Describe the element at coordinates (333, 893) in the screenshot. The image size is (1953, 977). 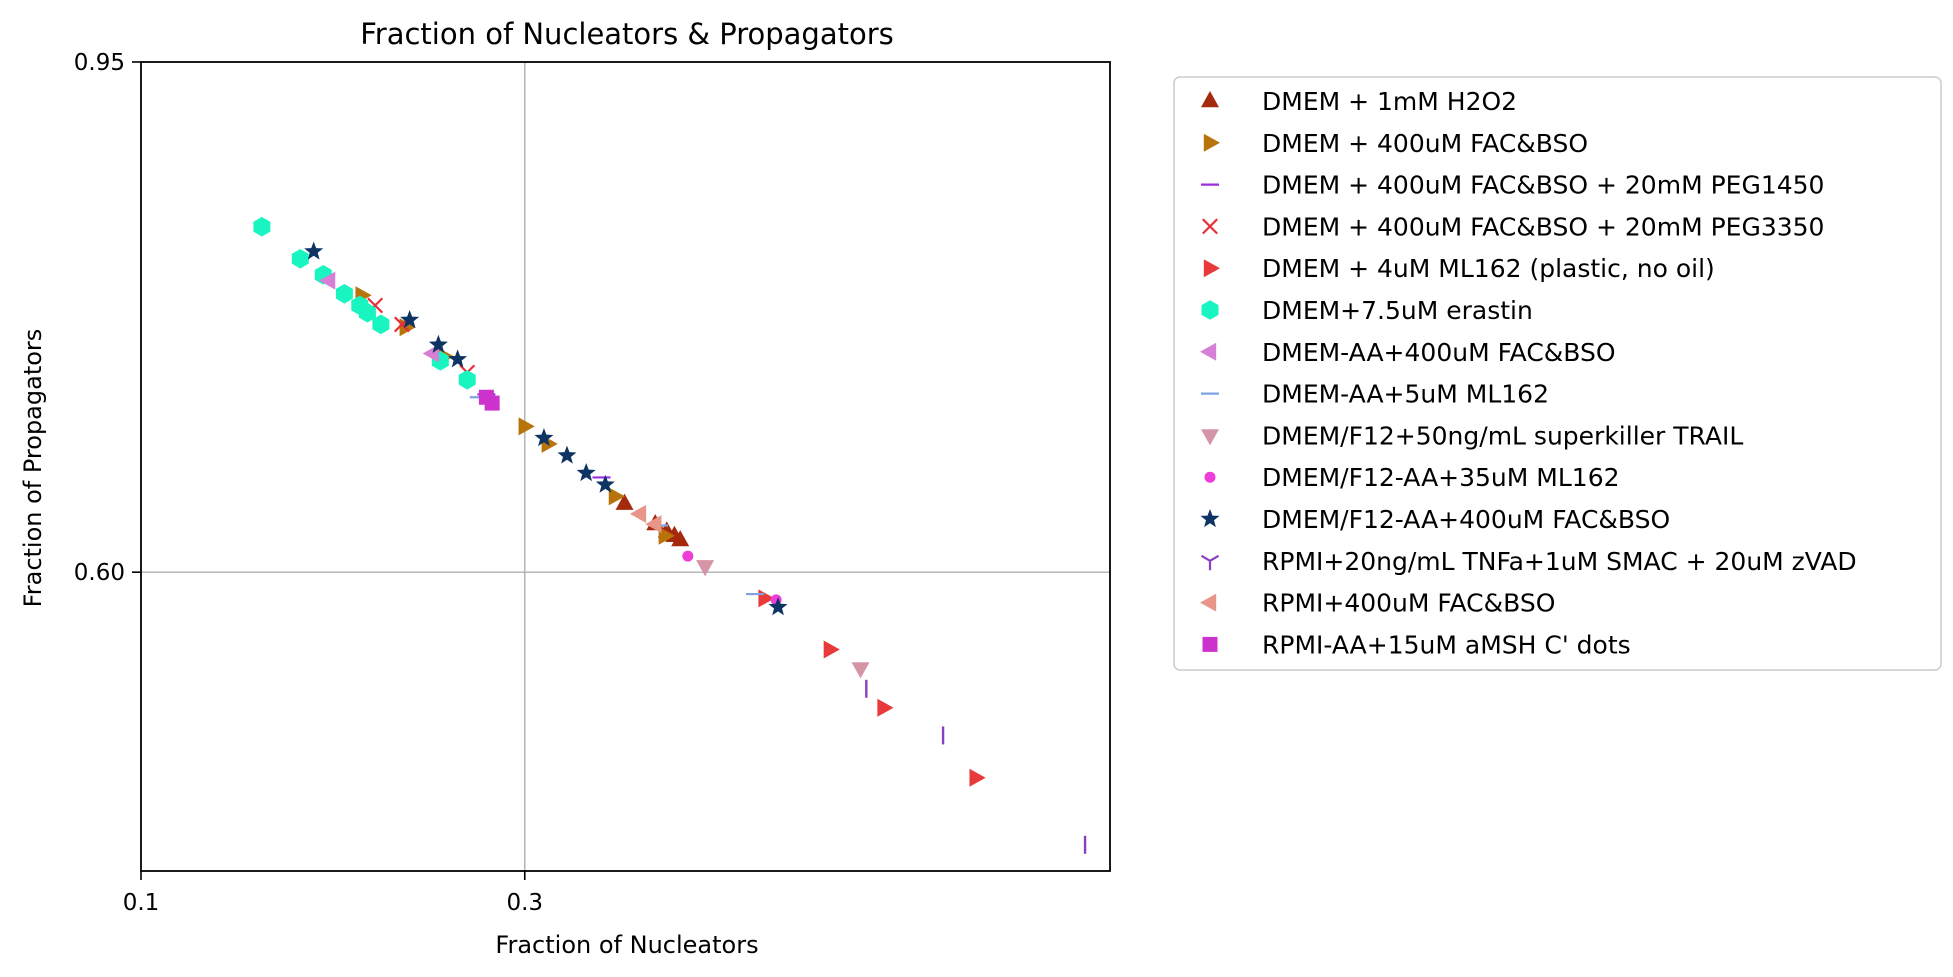
I see `x-axis: 0.1 0.3` at that location.